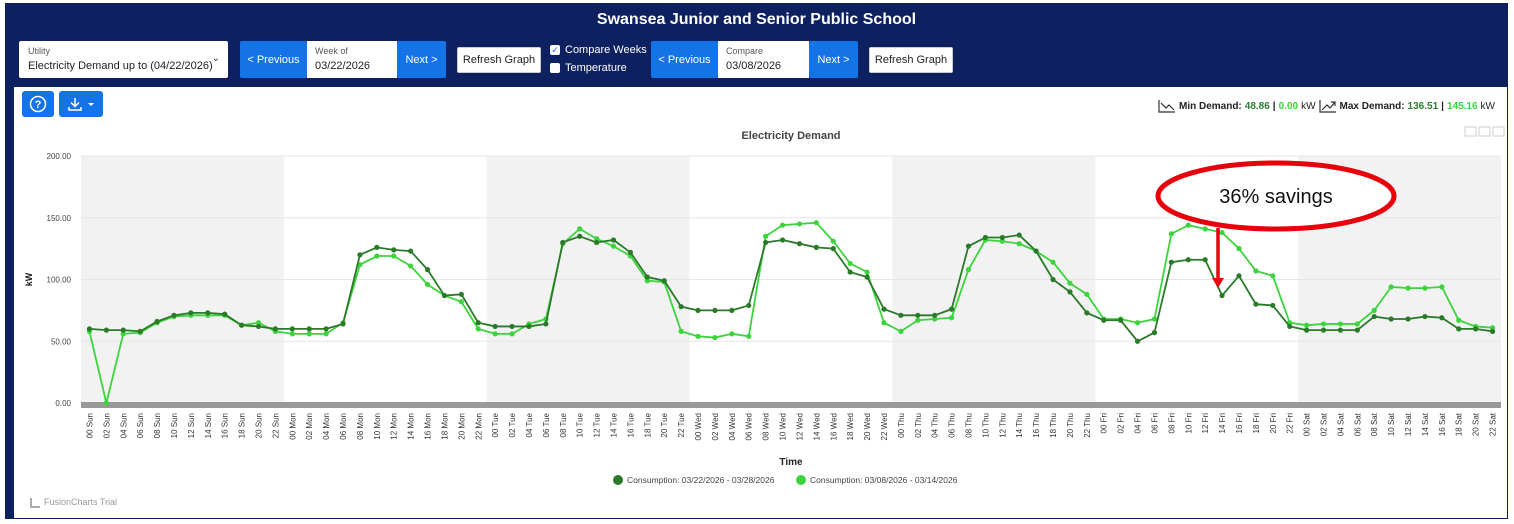  Describe the element at coordinates (495, 424) in the screenshot. I see `x-tick-label: 00 Tue` at that location.